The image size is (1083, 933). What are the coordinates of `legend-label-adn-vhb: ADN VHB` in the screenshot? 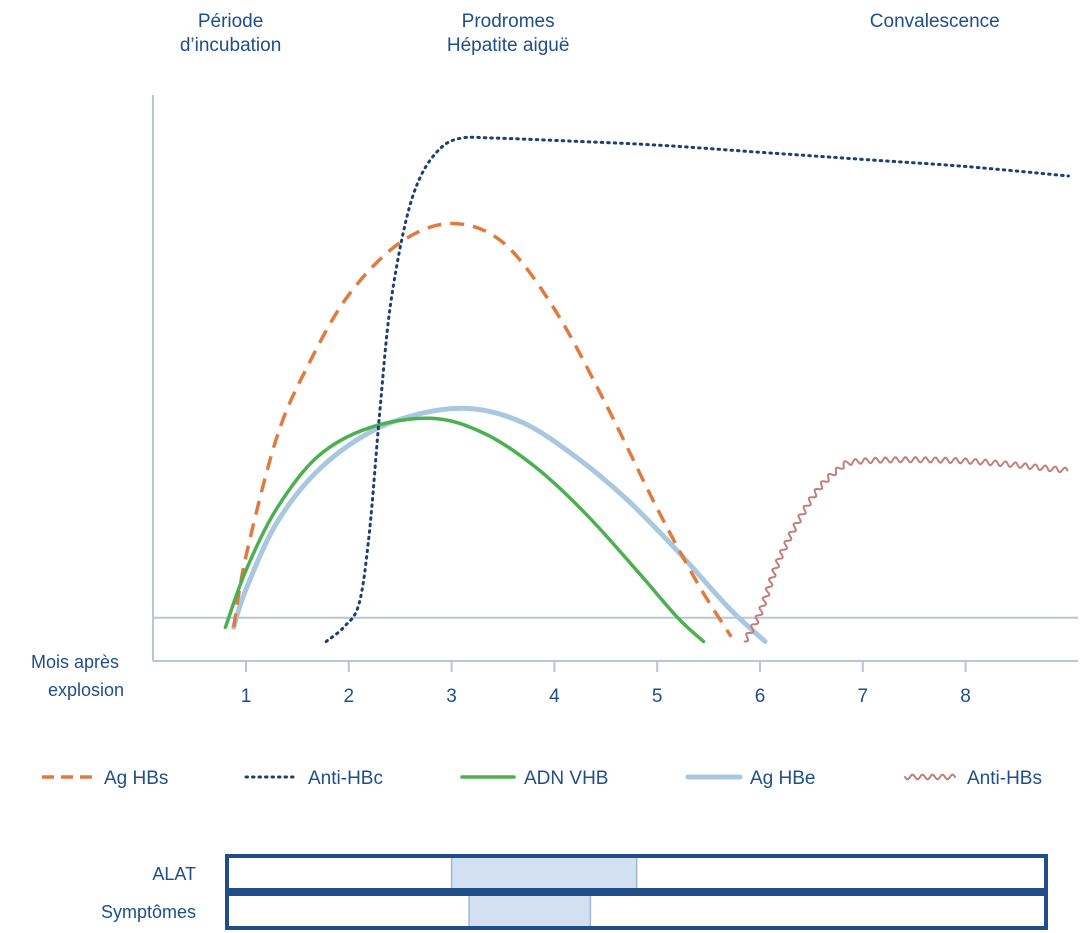 It's located at (566, 778).